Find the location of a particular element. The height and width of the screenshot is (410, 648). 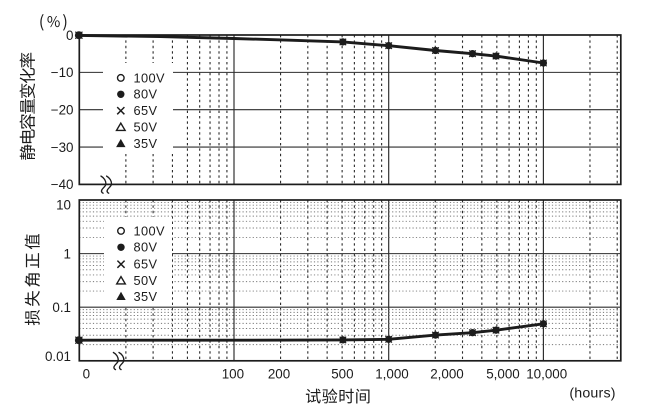

svg-text: 500 is located at coordinates (342, 374).